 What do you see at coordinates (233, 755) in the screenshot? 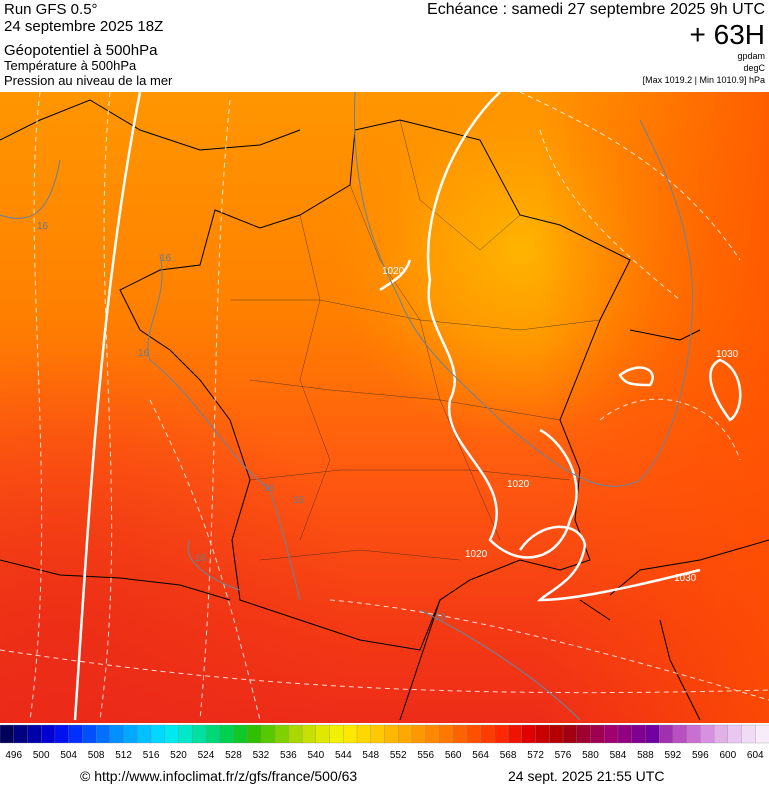
I see `legend-label: 528` at bounding box center [233, 755].